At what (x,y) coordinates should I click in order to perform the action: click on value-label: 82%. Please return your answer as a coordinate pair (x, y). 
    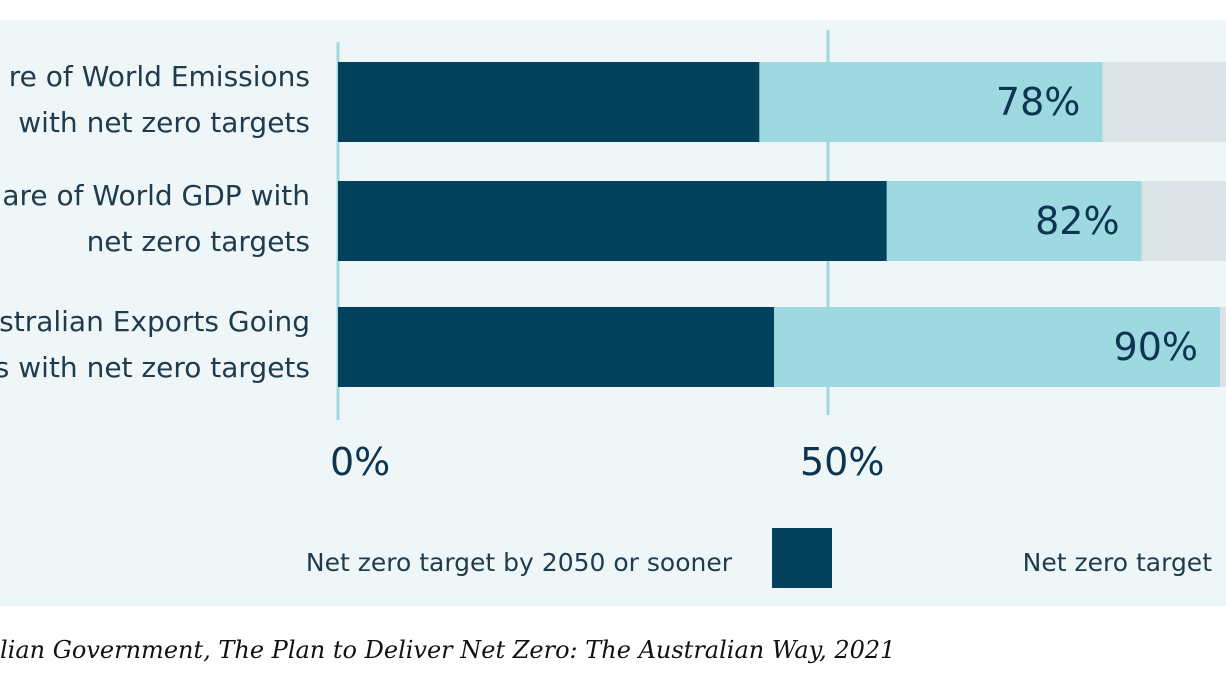
    Looking at the image, I should click on (1077, 221).